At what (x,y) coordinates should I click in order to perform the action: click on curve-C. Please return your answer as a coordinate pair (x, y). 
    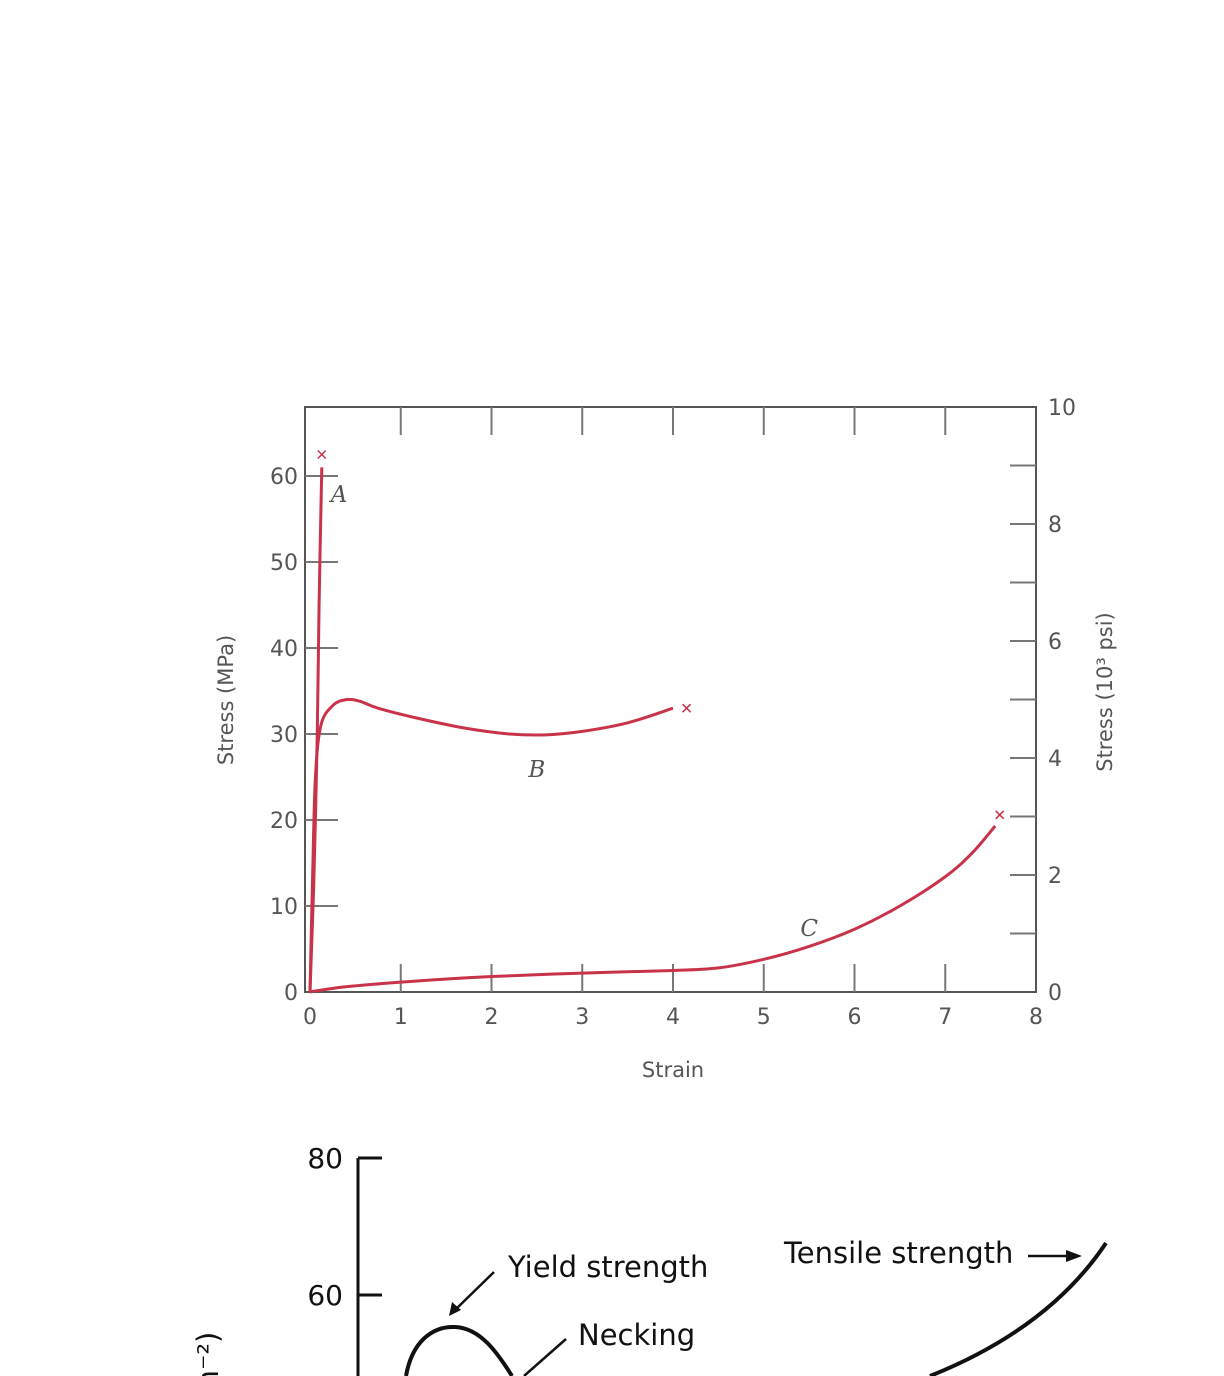
    Looking at the image, I should click on (653, 909).